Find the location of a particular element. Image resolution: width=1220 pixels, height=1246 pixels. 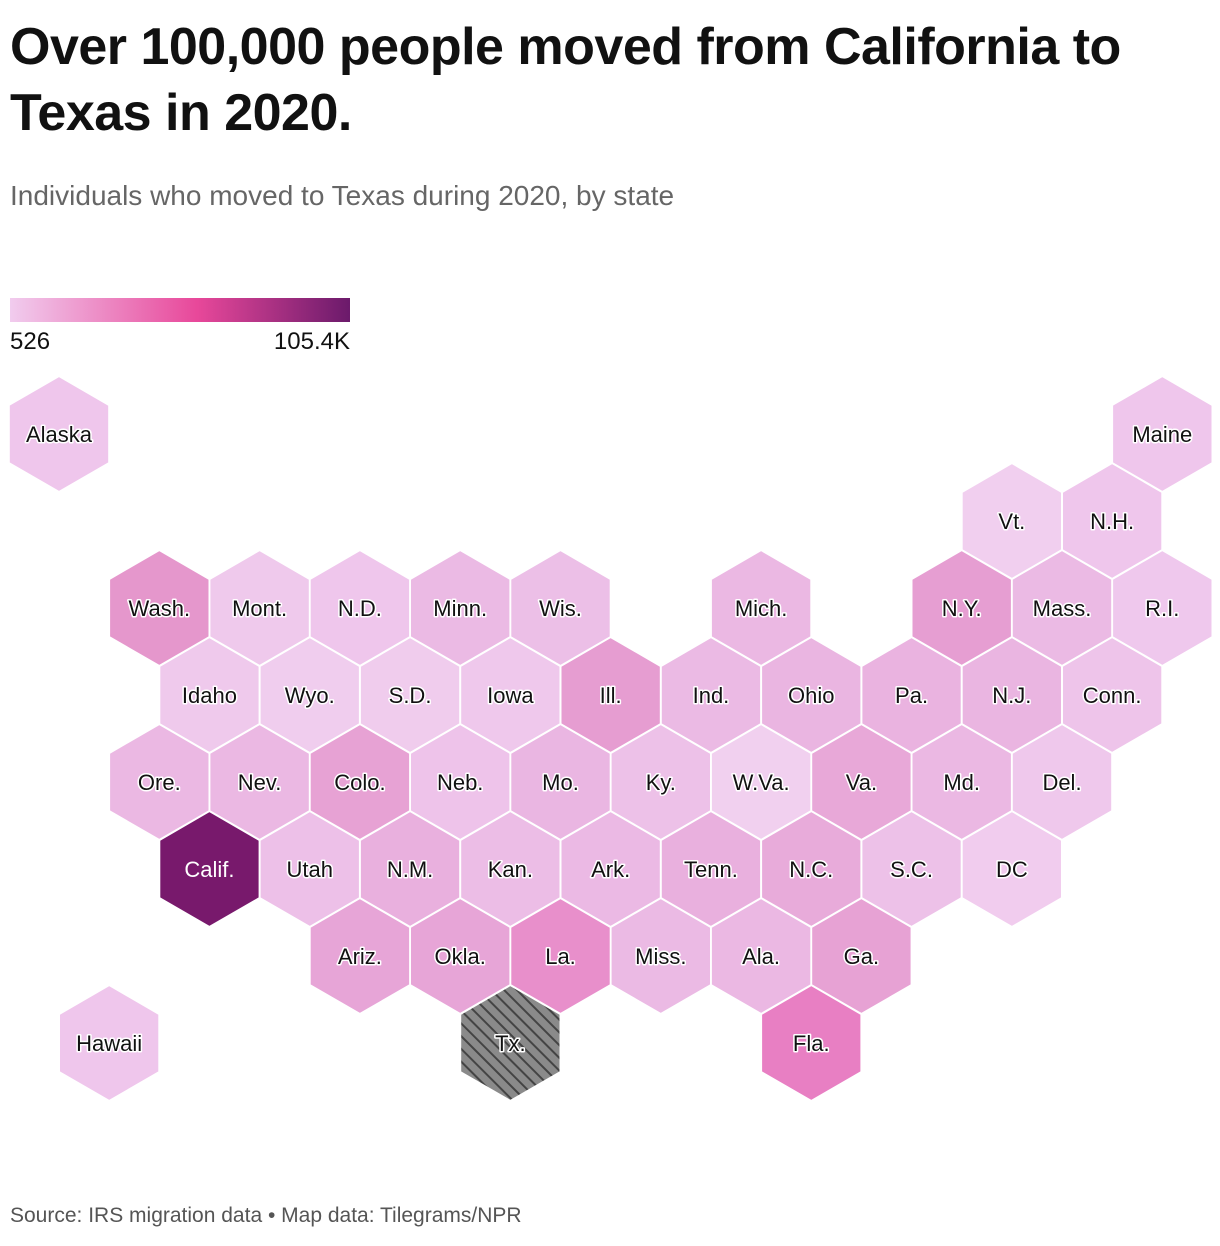

state-tile-la: La. is located at coordinates (560, 956).